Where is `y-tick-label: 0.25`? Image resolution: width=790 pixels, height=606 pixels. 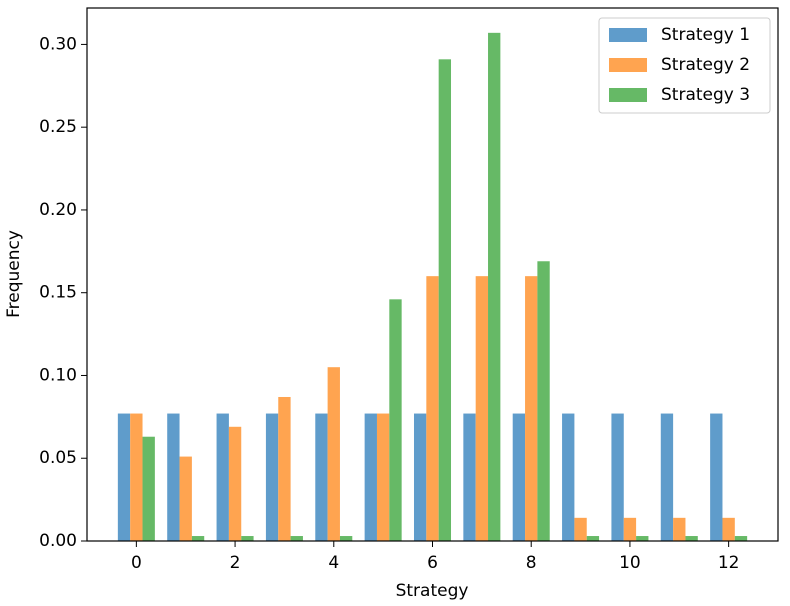 y-tick-label: 0.25 is located at coordinates (58, 127).